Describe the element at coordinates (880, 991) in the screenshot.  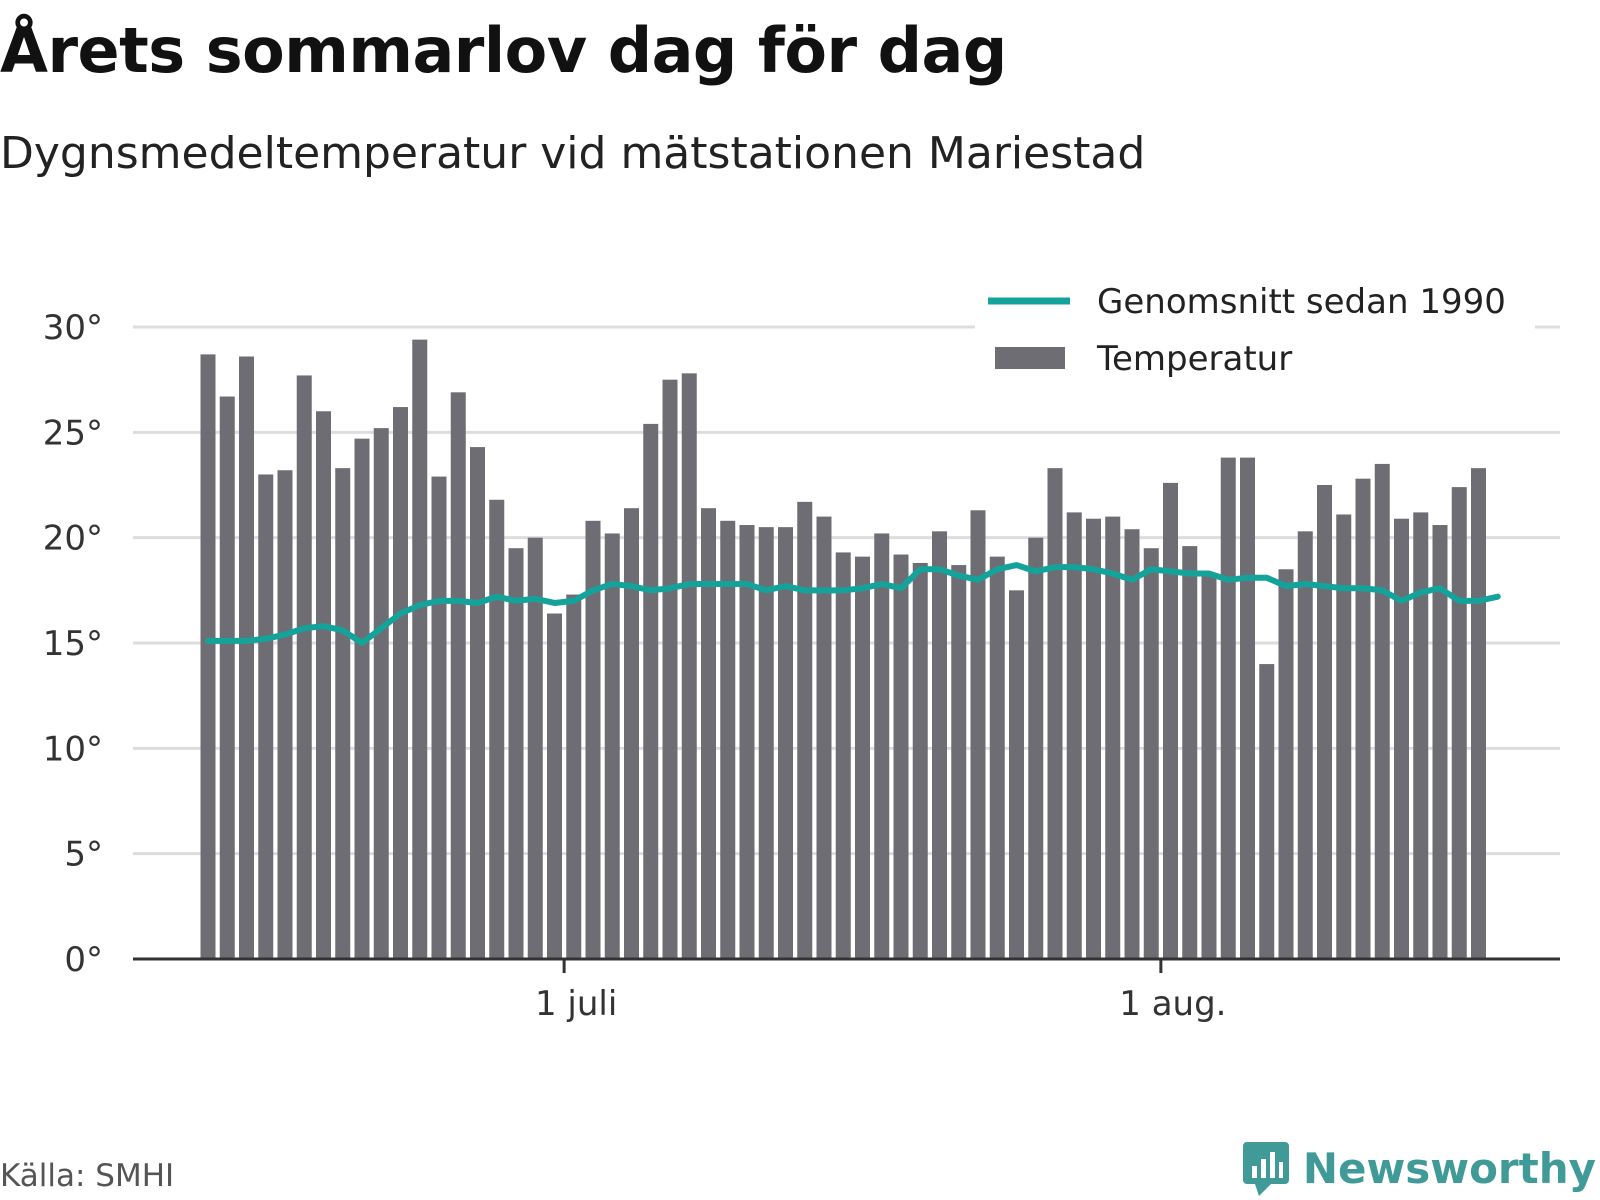
I see `x-ticks: 1 juli 1 aug.` at that location.